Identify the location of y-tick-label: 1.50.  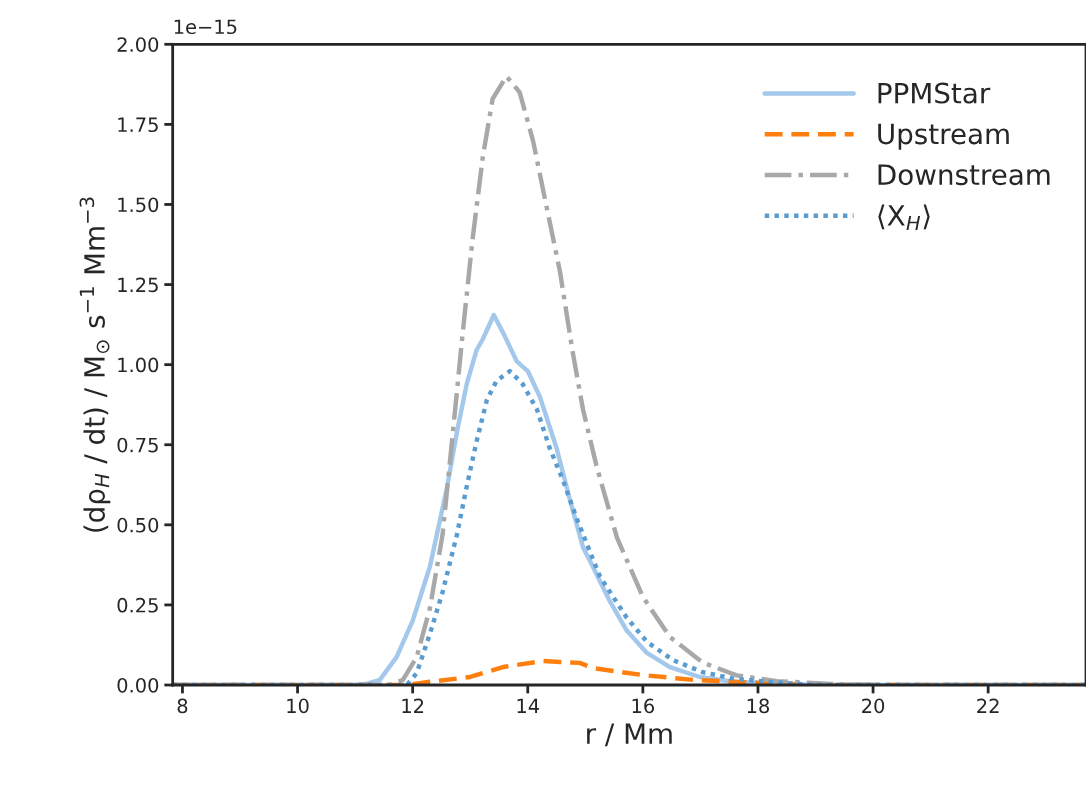
(138, 205).